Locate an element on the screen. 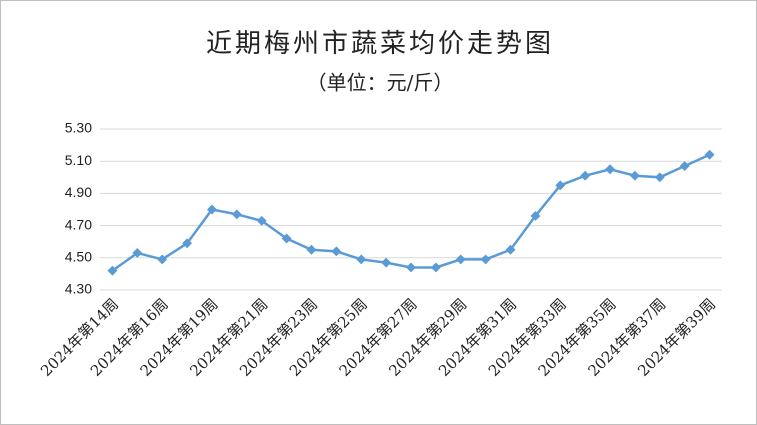 The height and width of the screenshot is (425, 757). chart-subtitle: （单位：元/斤） is located at coordinates (380, 83).